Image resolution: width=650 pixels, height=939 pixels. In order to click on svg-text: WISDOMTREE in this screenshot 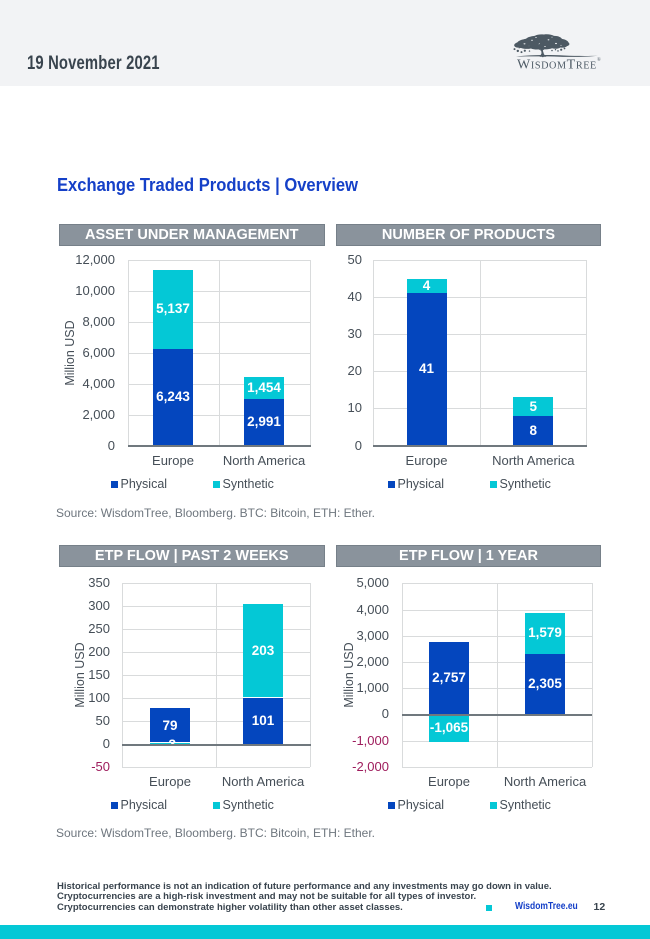, I will do `click(557, 65)`.